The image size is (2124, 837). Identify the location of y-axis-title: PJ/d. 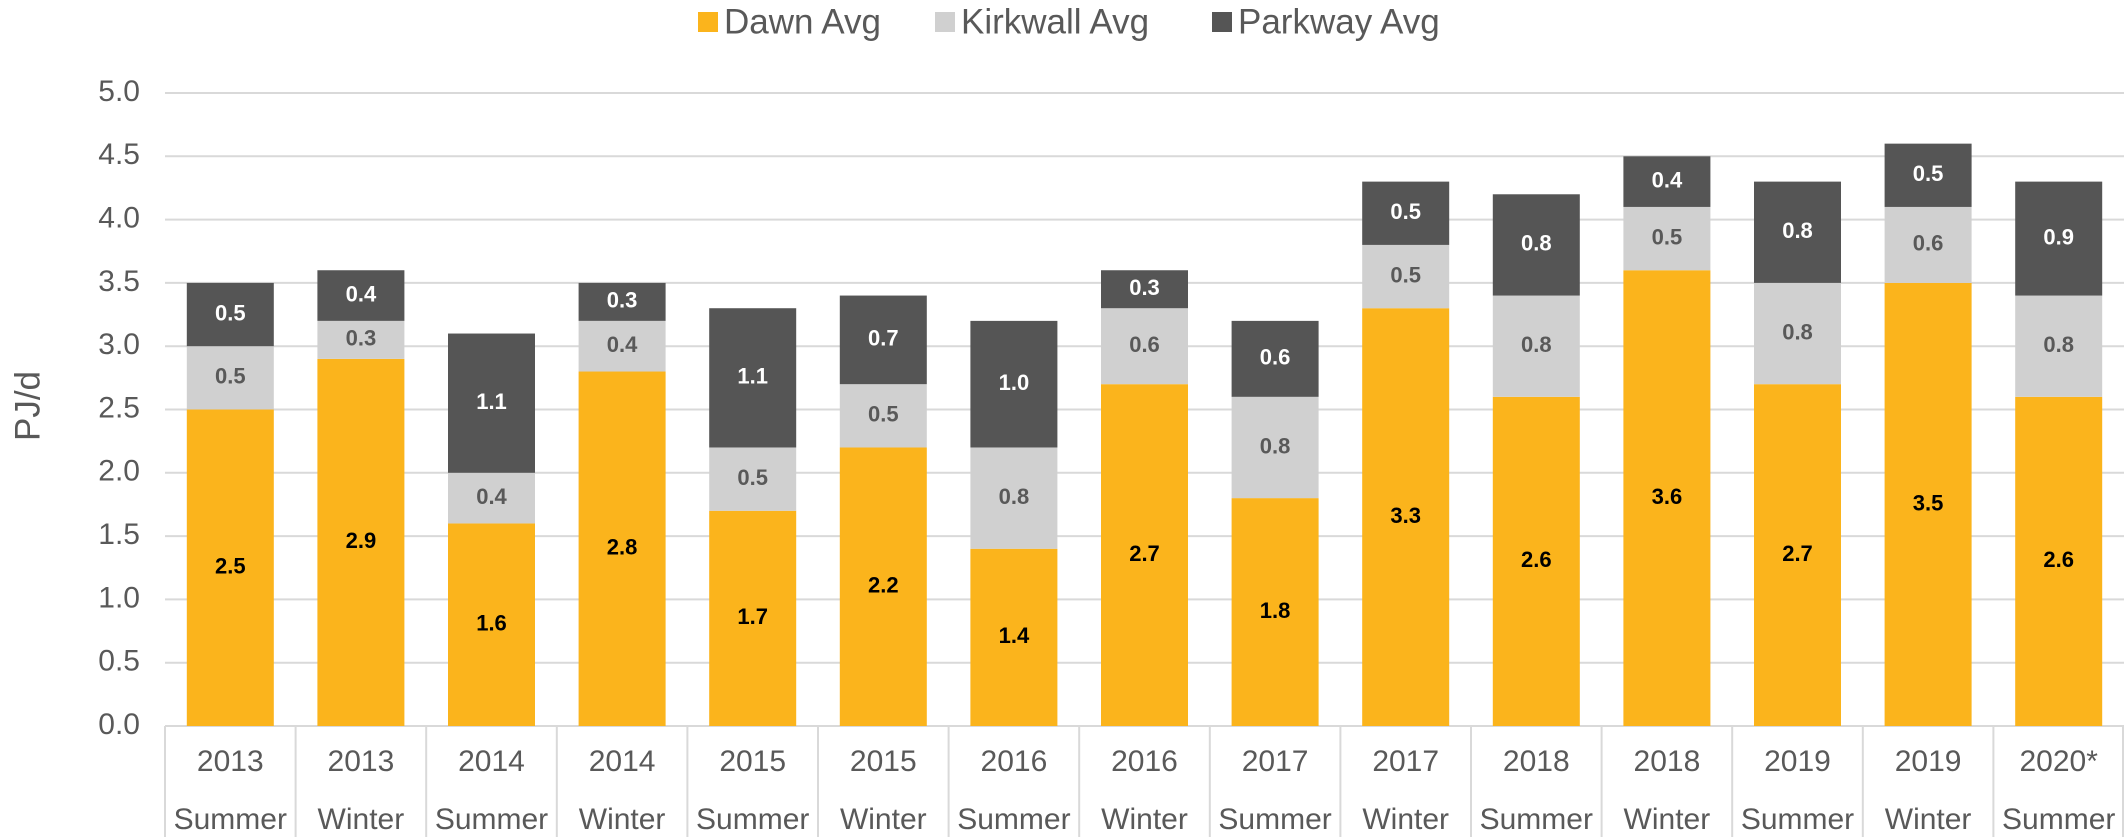
(27, 406).